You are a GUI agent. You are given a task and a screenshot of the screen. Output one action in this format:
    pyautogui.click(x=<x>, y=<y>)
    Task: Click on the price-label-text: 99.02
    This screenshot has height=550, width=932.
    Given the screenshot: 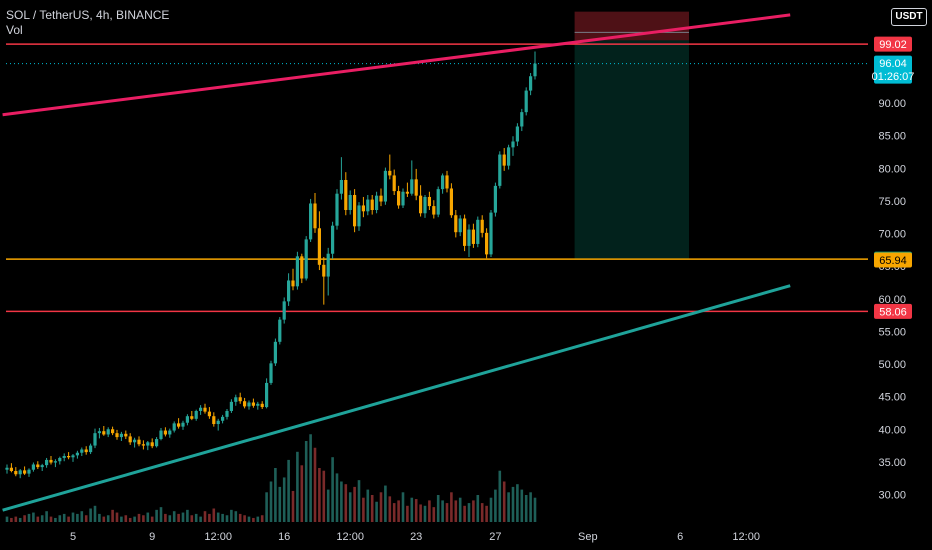 What is the action you would take?
    pyautogui.click(x=893, y=45)
    